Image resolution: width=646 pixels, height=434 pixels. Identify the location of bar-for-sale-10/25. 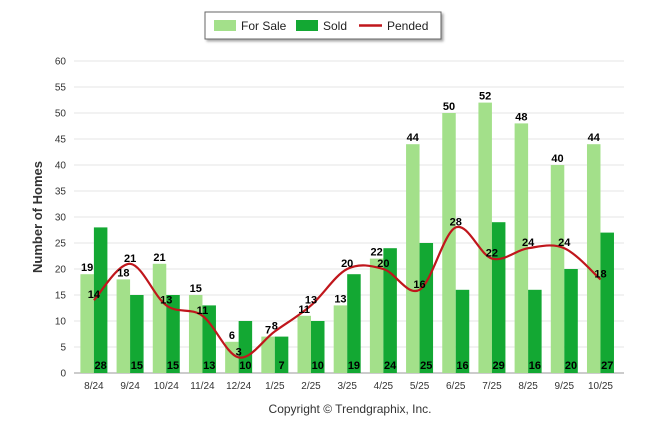
(593, 258).